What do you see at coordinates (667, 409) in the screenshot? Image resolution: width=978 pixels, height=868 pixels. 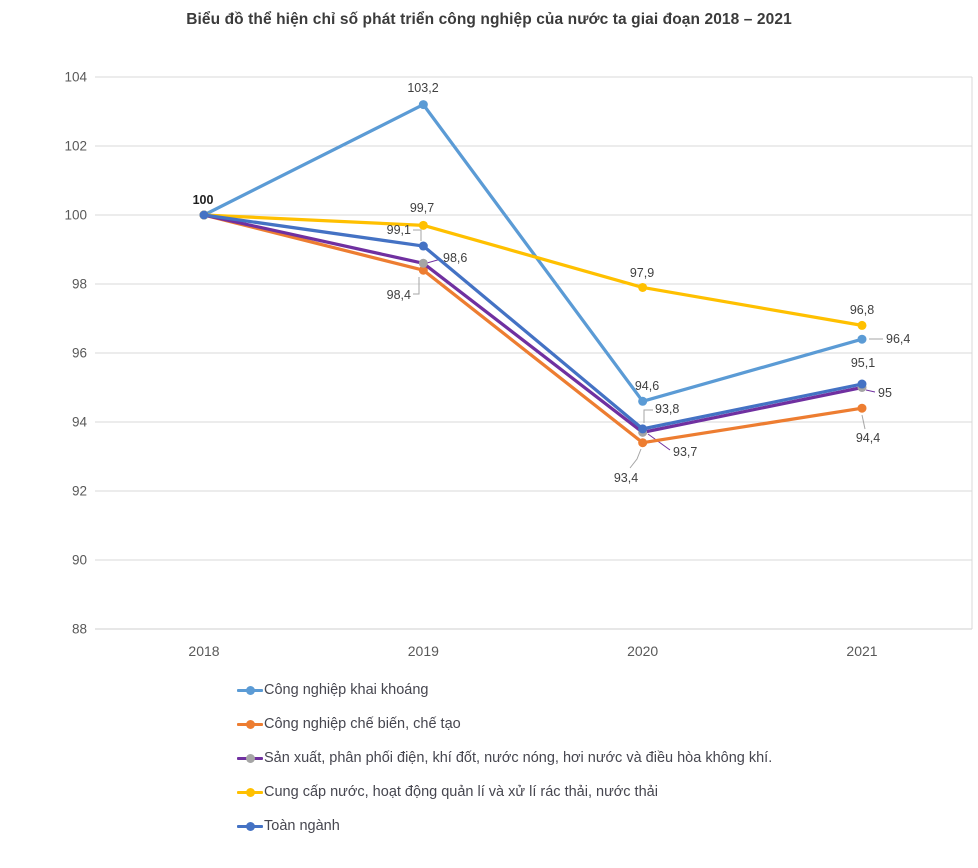 I see `data-label: 93,8` at bounding box center [667, 409].